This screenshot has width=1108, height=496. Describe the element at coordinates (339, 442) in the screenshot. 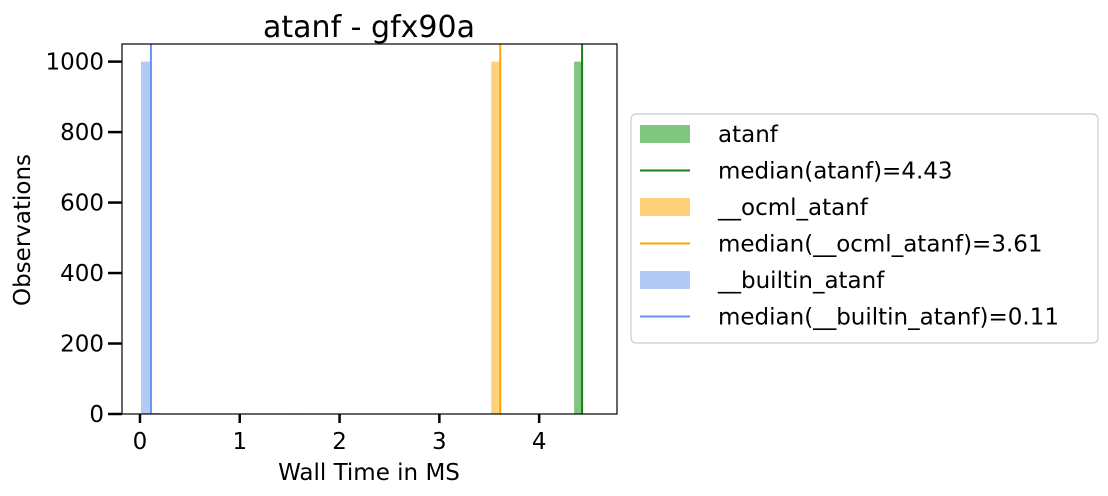

I see `x-tick-label: 2` at that location.